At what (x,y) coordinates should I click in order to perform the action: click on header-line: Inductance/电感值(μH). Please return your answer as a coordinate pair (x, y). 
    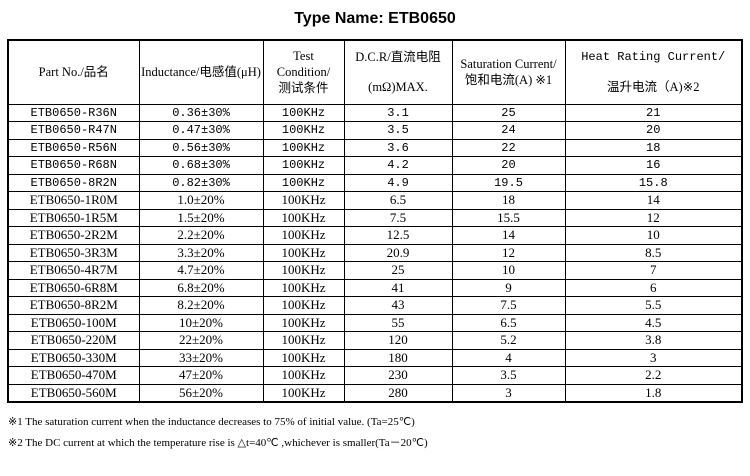
    Looking at the image, I should click on (201, 72).